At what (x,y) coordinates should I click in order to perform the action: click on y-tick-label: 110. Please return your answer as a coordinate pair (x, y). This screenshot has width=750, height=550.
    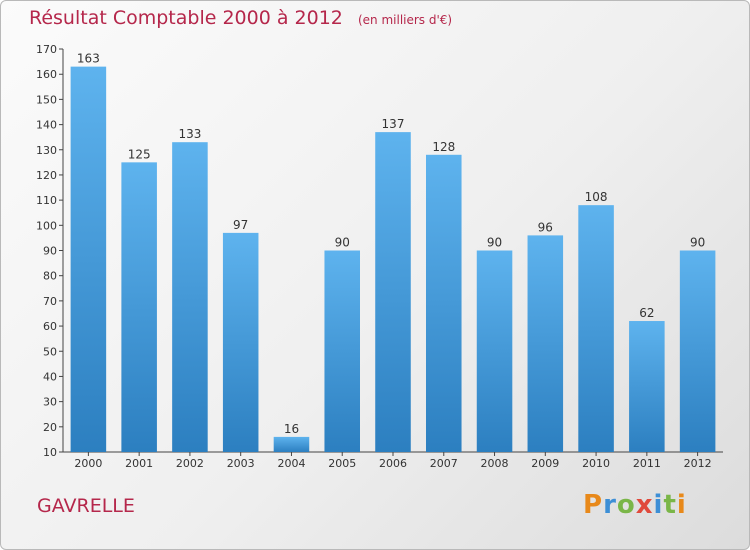
    Looking at the image, I should click on (46, 200).